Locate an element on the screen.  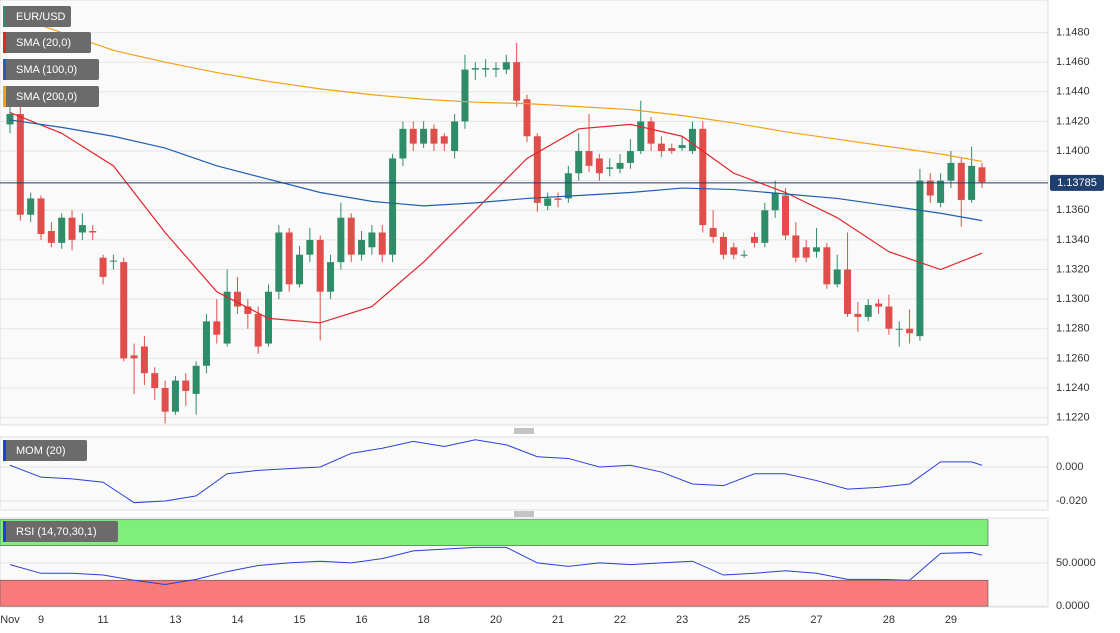
legend-label: SMA (20,0) is located at coordinates (43, 43).